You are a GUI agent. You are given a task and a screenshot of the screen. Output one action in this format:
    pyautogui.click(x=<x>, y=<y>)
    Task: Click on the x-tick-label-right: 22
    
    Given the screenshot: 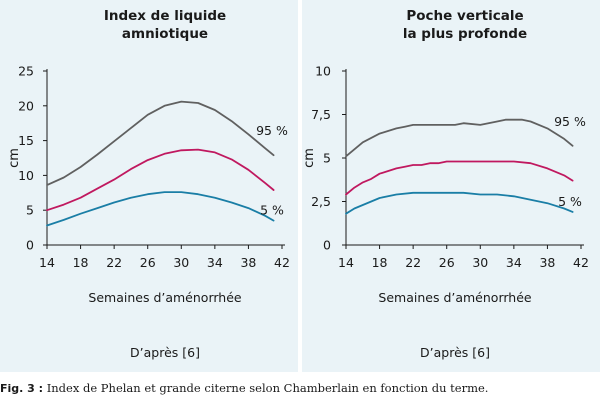 What is the action you would take?
    pyautogui.click(x=413, y=262)
    